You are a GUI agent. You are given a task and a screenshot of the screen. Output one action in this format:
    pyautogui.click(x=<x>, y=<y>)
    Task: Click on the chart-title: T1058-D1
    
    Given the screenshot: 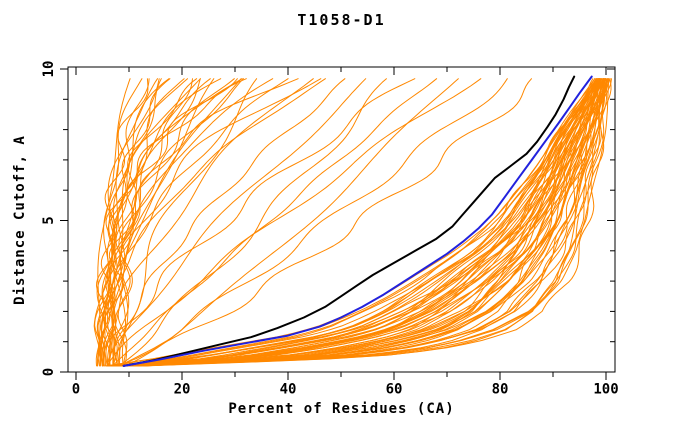 What is the action you would take?
    pyautogui.click(x=341, y=20)
    